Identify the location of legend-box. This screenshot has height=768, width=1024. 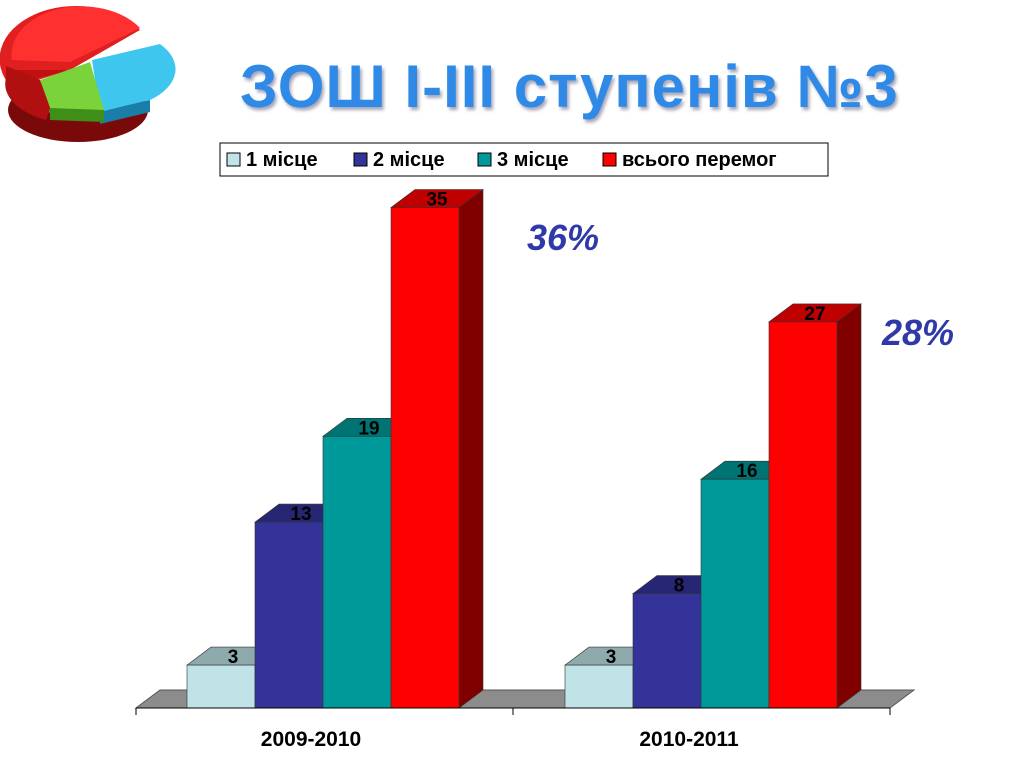
(524, 159).